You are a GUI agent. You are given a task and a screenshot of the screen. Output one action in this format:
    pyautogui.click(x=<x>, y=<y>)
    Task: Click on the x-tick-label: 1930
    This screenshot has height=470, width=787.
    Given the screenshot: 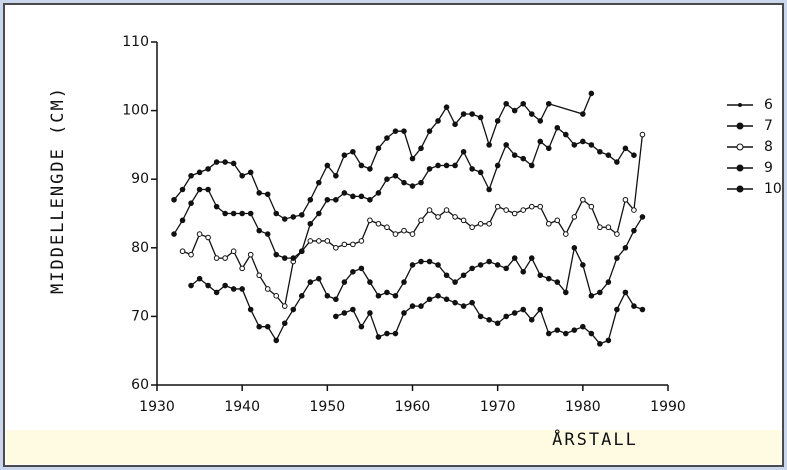 What is the action you would take?
    pyautogui.click(x=157, y=407)
    